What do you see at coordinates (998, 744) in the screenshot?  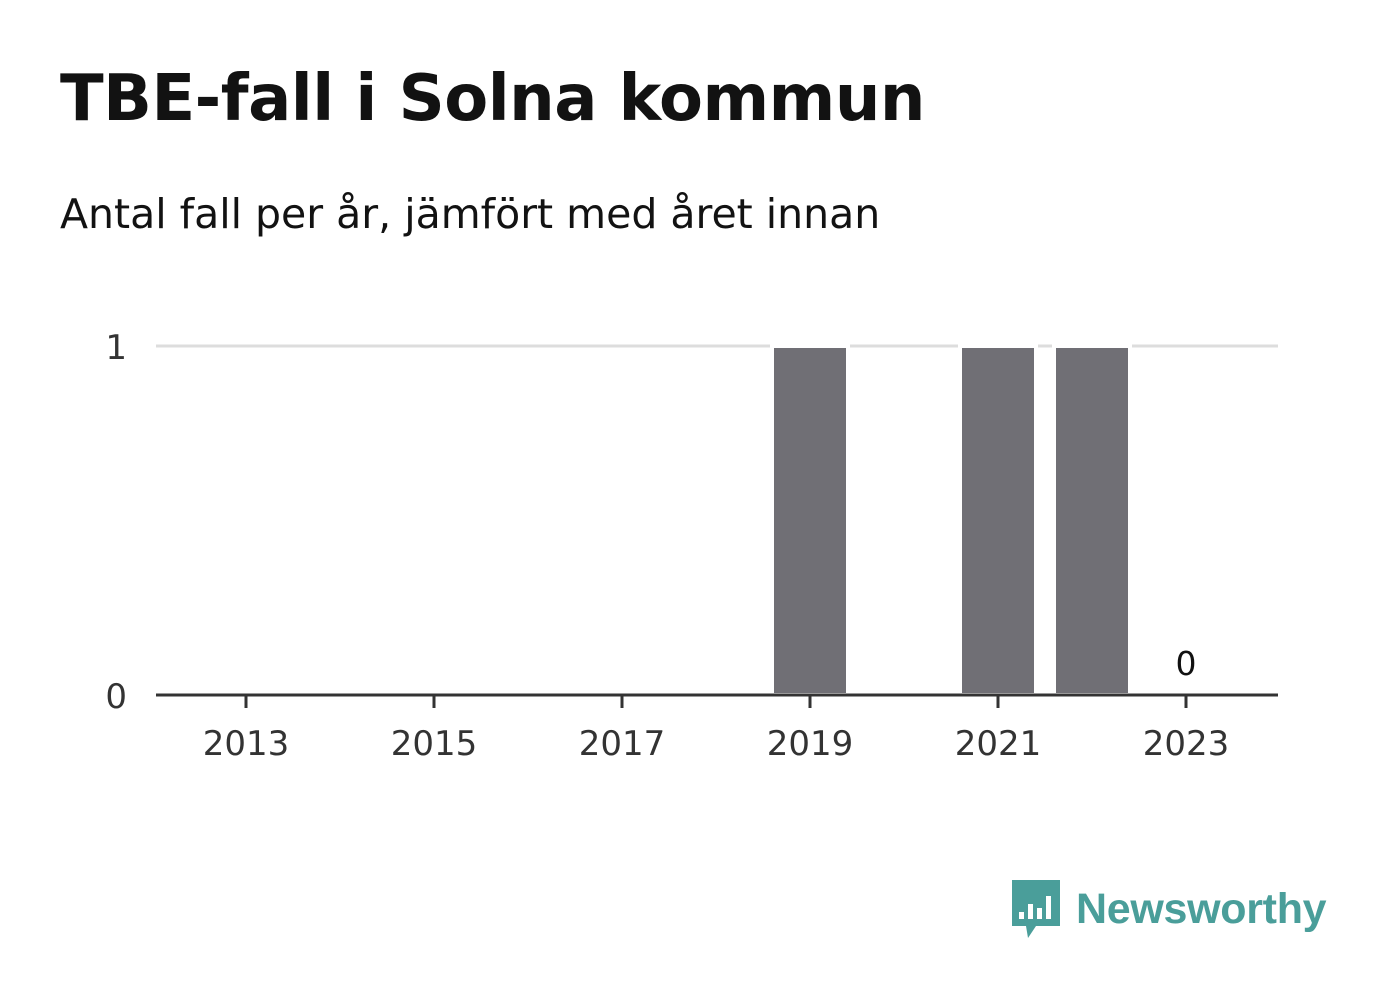 I see `x-tick-label: 2021` at bounding box center [998, 744].